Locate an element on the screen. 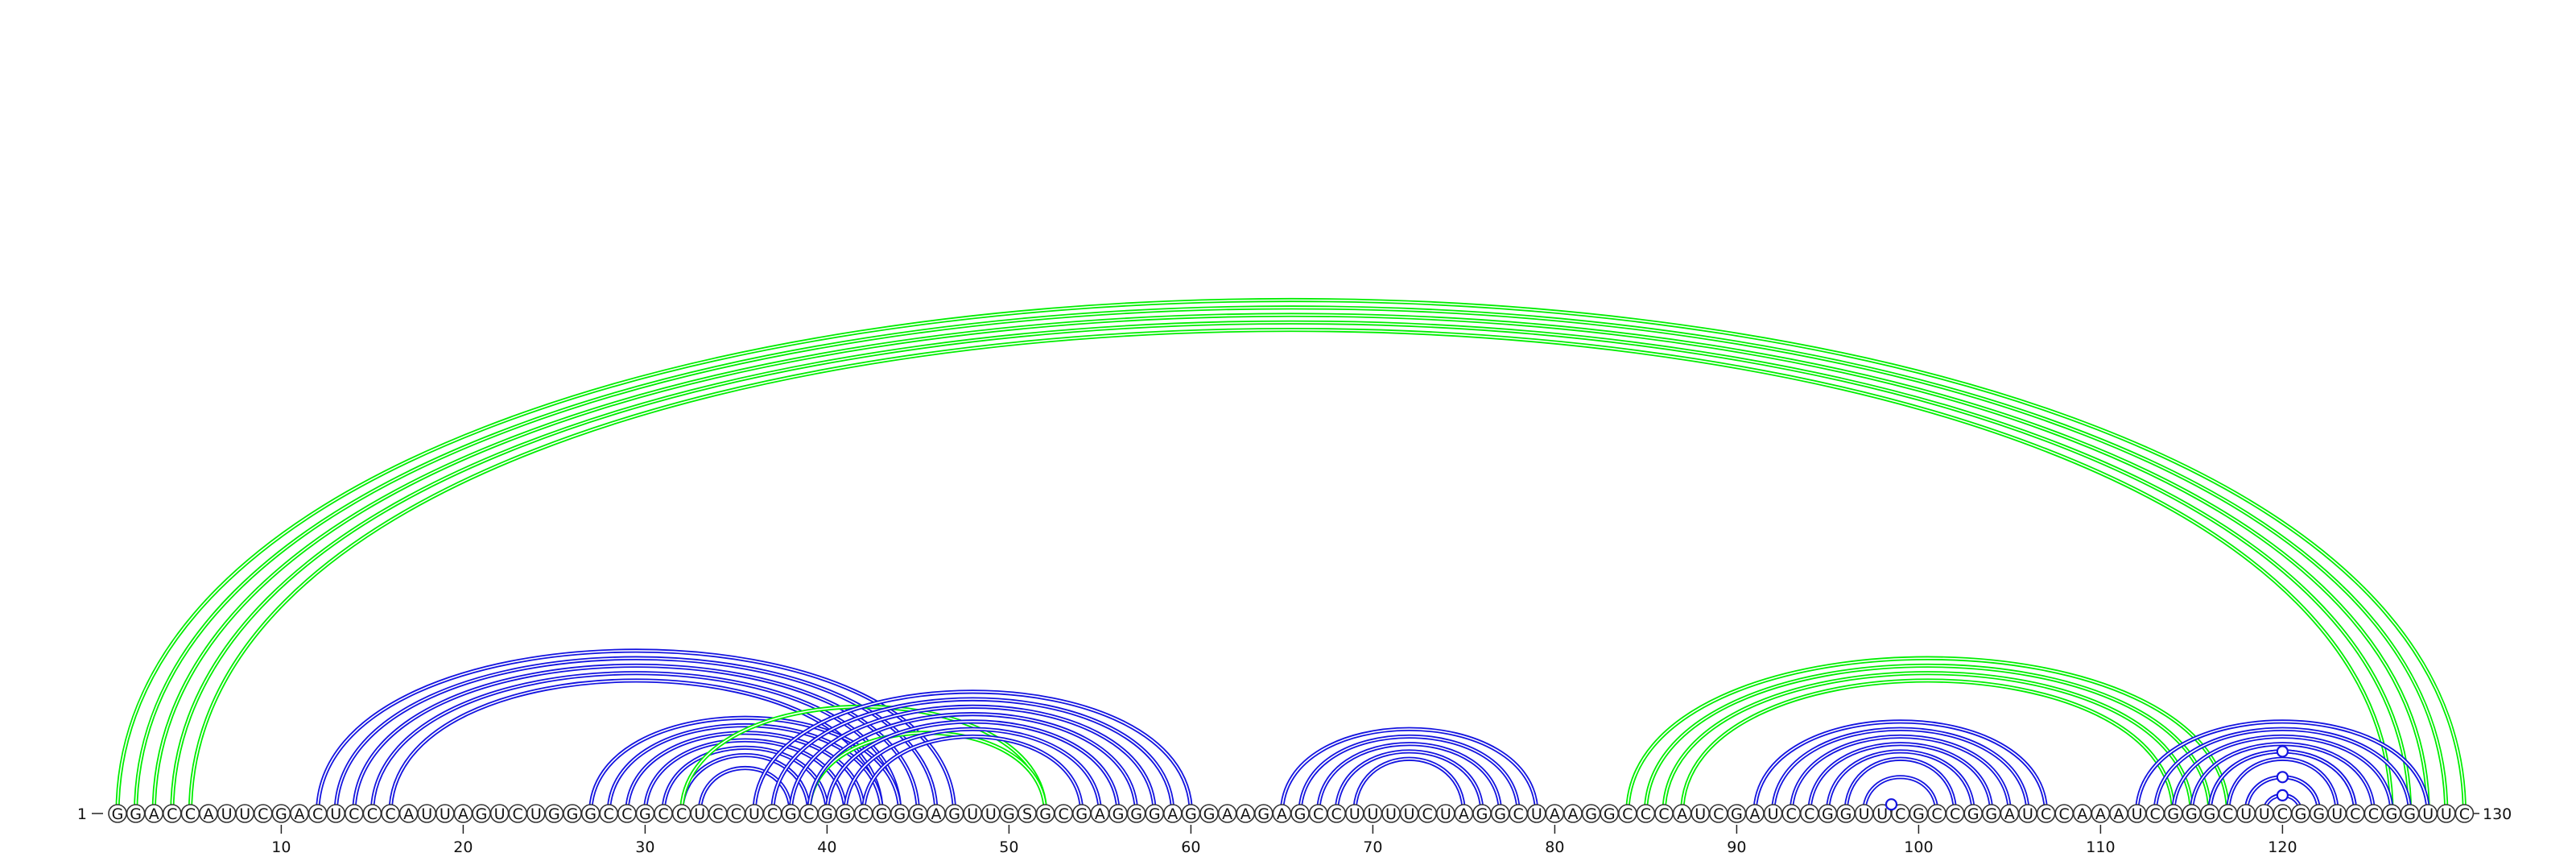 The height and width of the screenshot is (857, 2576). nucleotide-67: C is located at coordinates (1318, 813).